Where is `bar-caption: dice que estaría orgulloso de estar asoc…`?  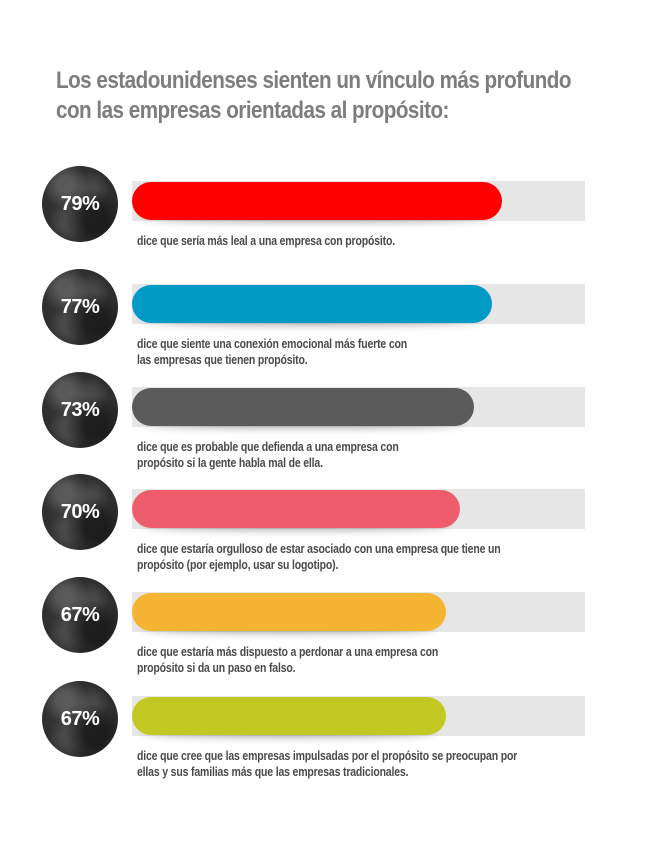 bar-caption: dice que estaría orgulloso de estar asoc… is located at coordinates (355, 557).